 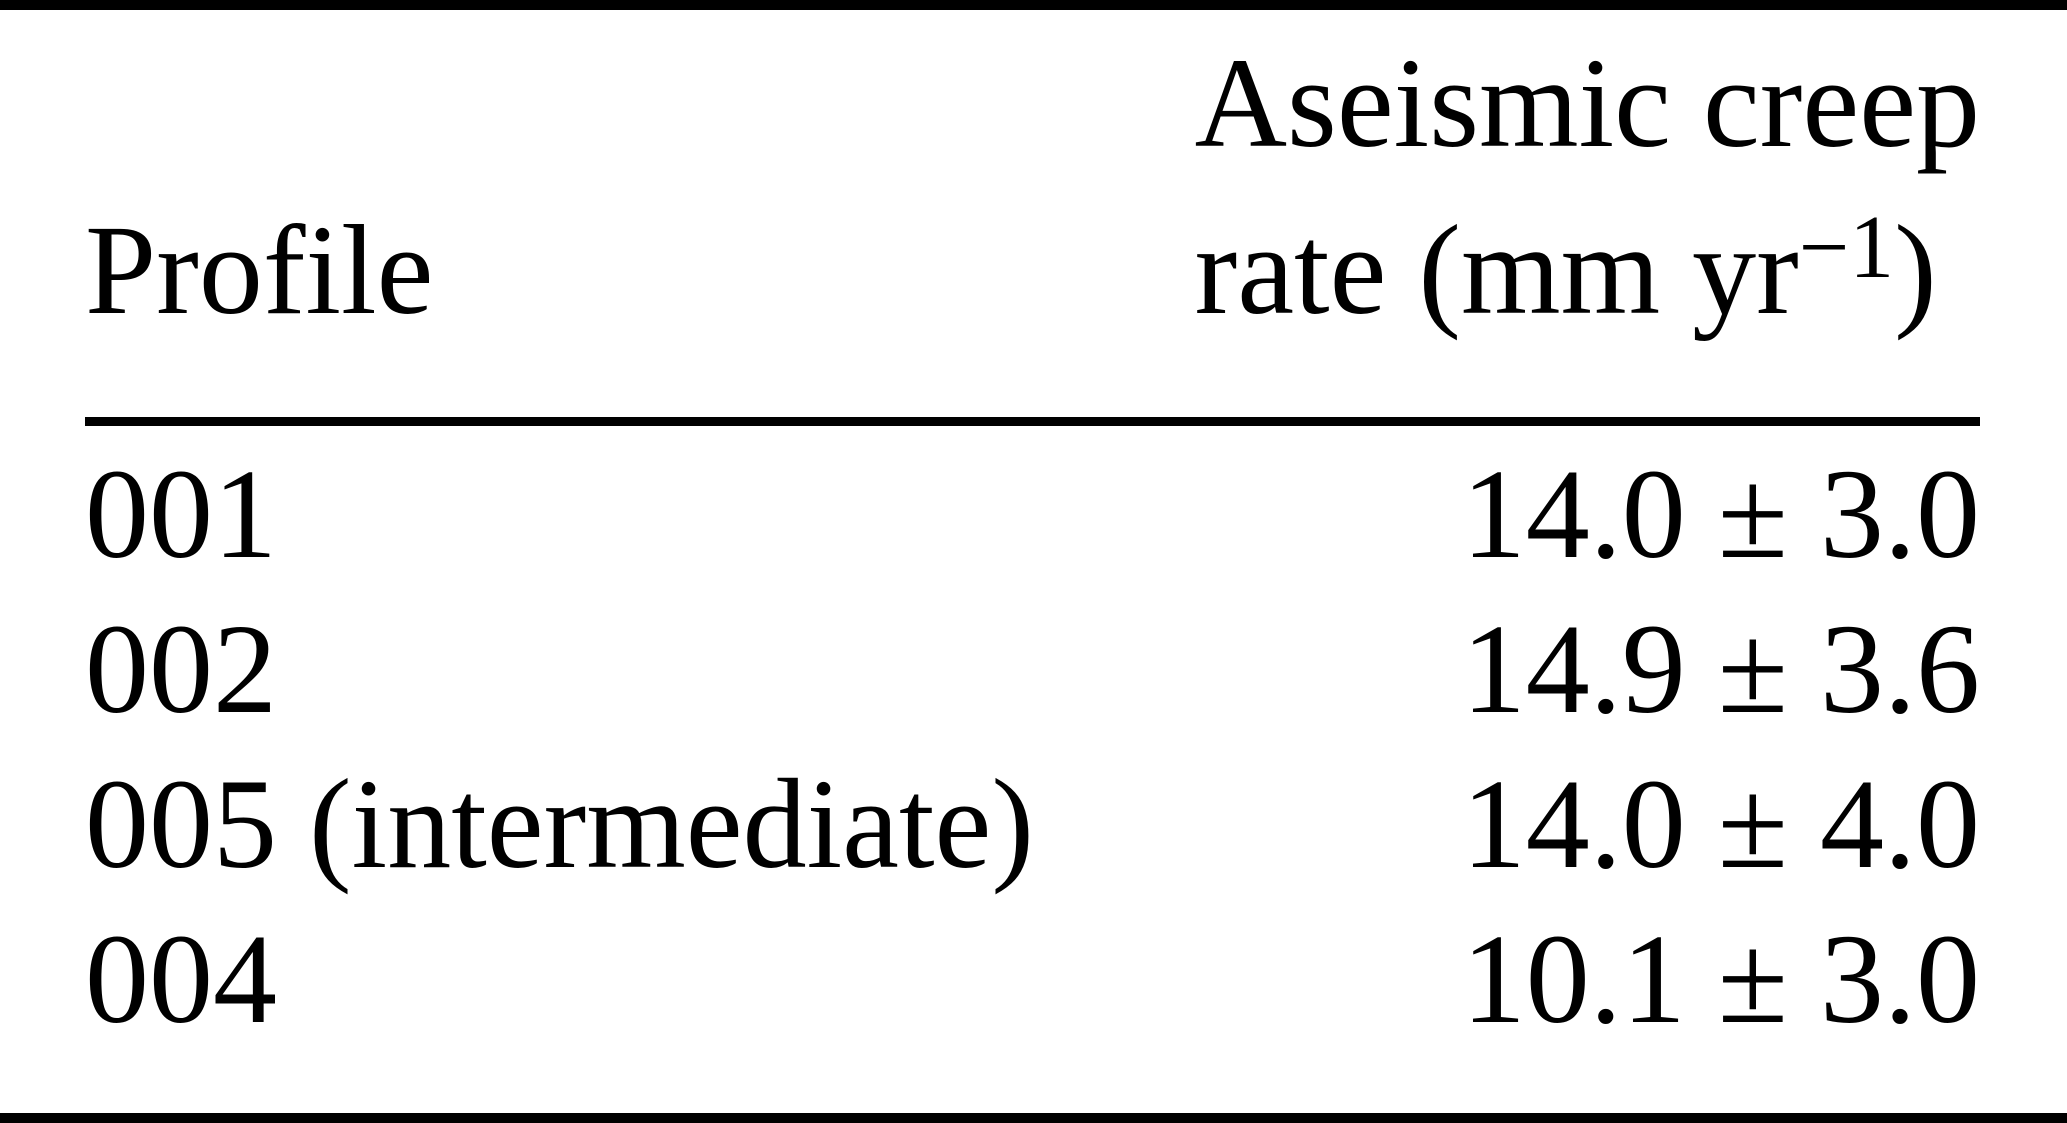 I want to click on profile-cell: 002, so click(x=181, y=669).